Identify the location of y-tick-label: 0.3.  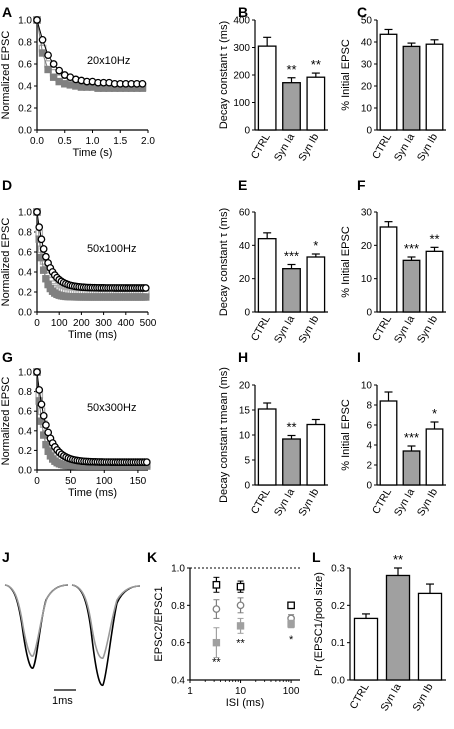
(338, 569).